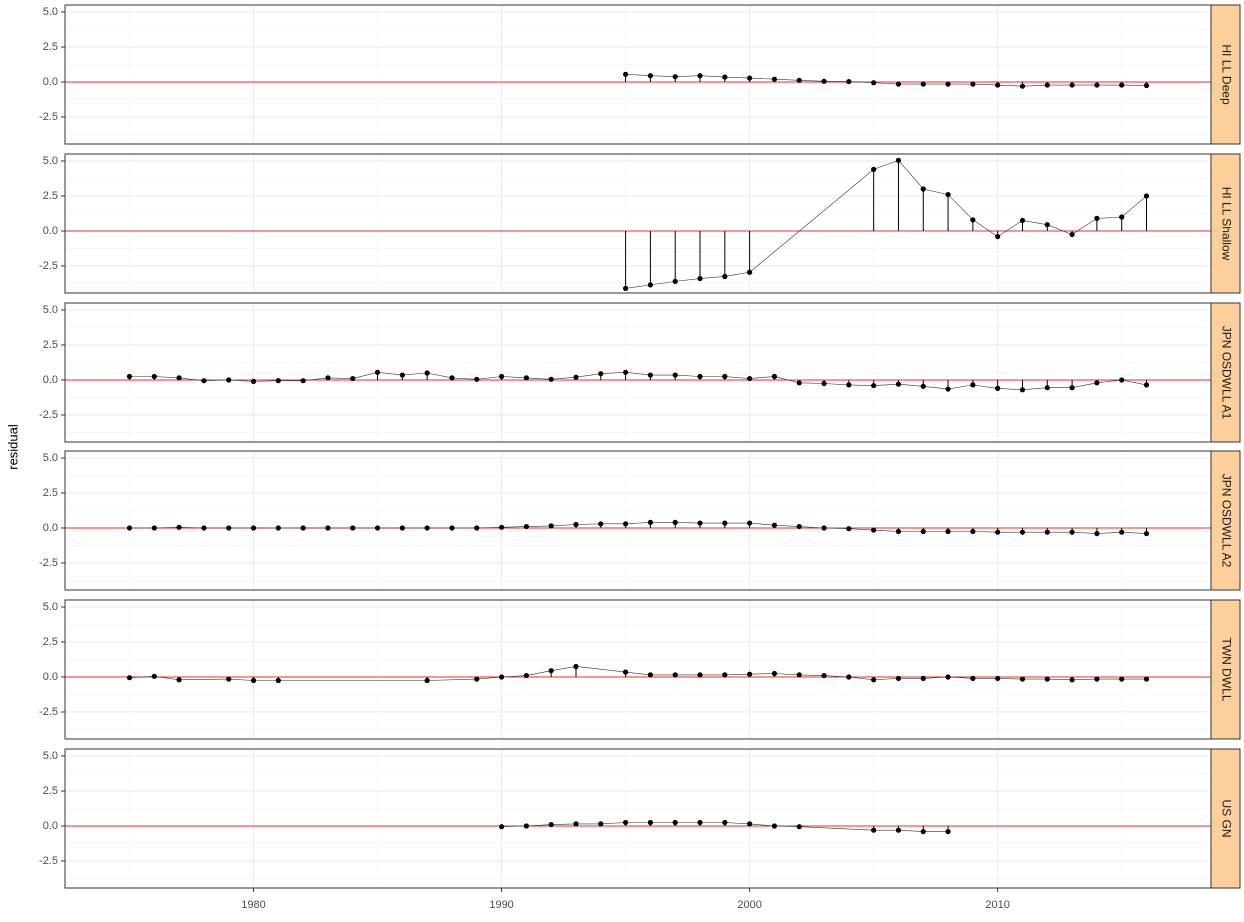 The image size is (1244, 922). I want to click on facet-panel: -2.5 0.0 2.5 5.0 HI LL Deep, so click(640, 74).